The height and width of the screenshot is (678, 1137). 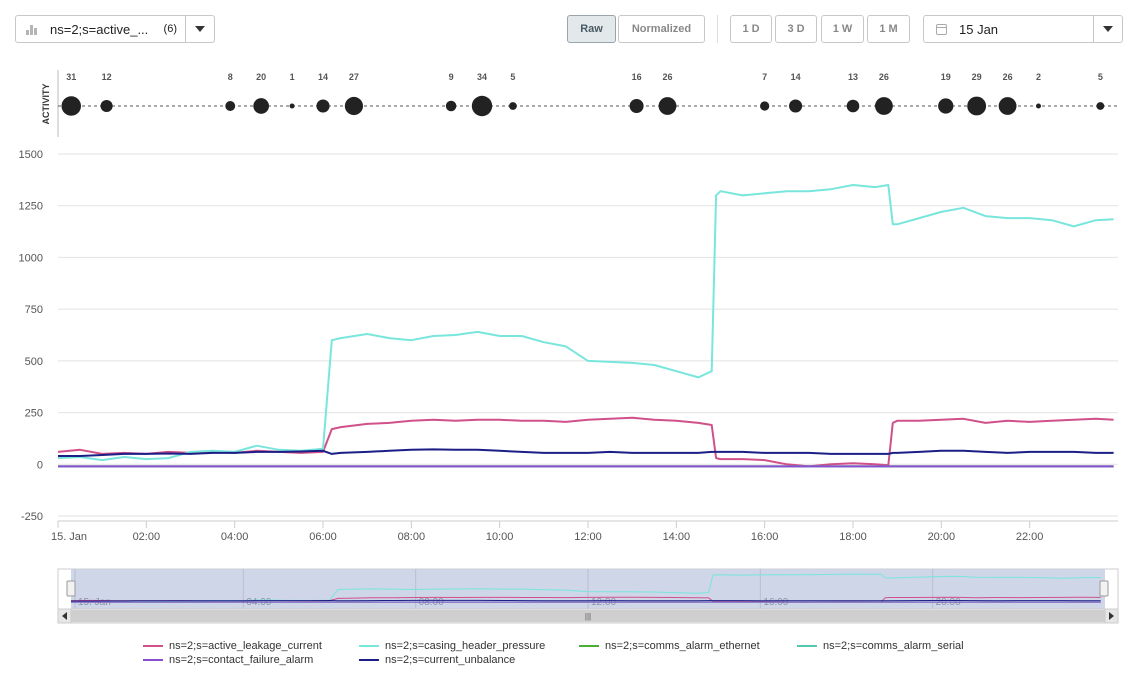 What do you see at coordinates (412, 537) in the screenshot?
I see `x-tick-label: 08:00` at bounding box center [412, 537].